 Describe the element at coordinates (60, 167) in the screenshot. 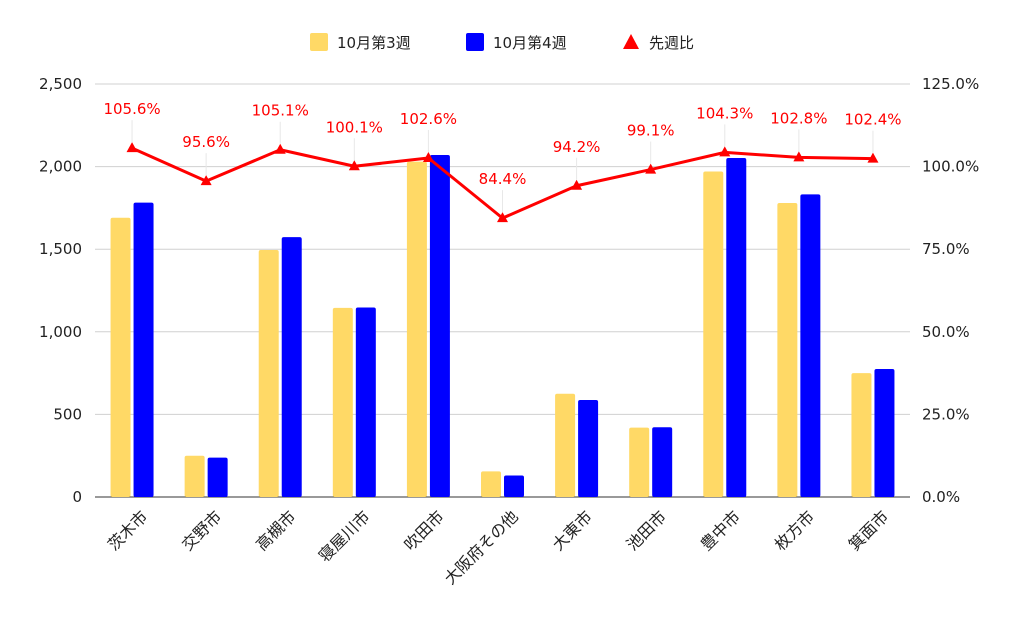

I see `left-tick-label: 2,000` at that location.